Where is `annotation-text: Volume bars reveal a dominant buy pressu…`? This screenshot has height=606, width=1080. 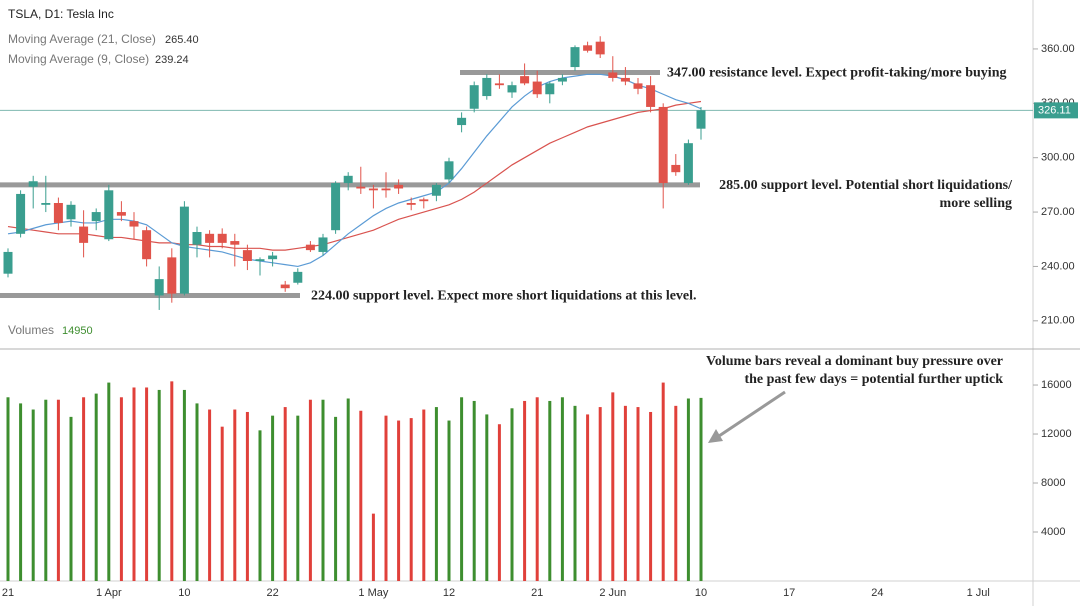 annotation-text: Volume bars reveal a dominant buy pressu… is located at coordinates (854, 361).